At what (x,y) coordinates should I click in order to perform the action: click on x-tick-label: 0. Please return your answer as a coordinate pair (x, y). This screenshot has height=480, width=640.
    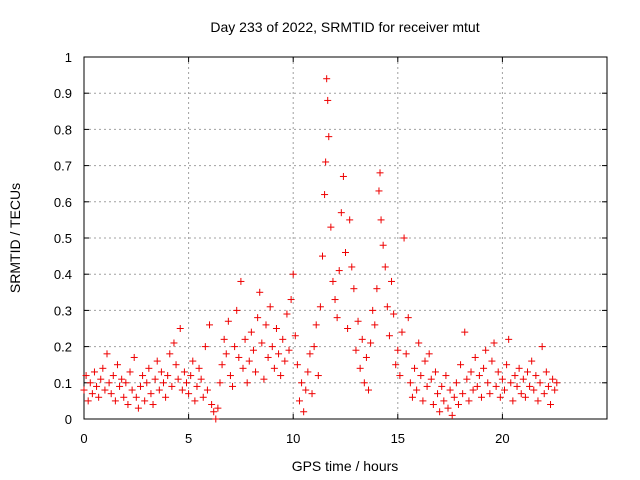
    Looking at the image, I should click on (83, 438).